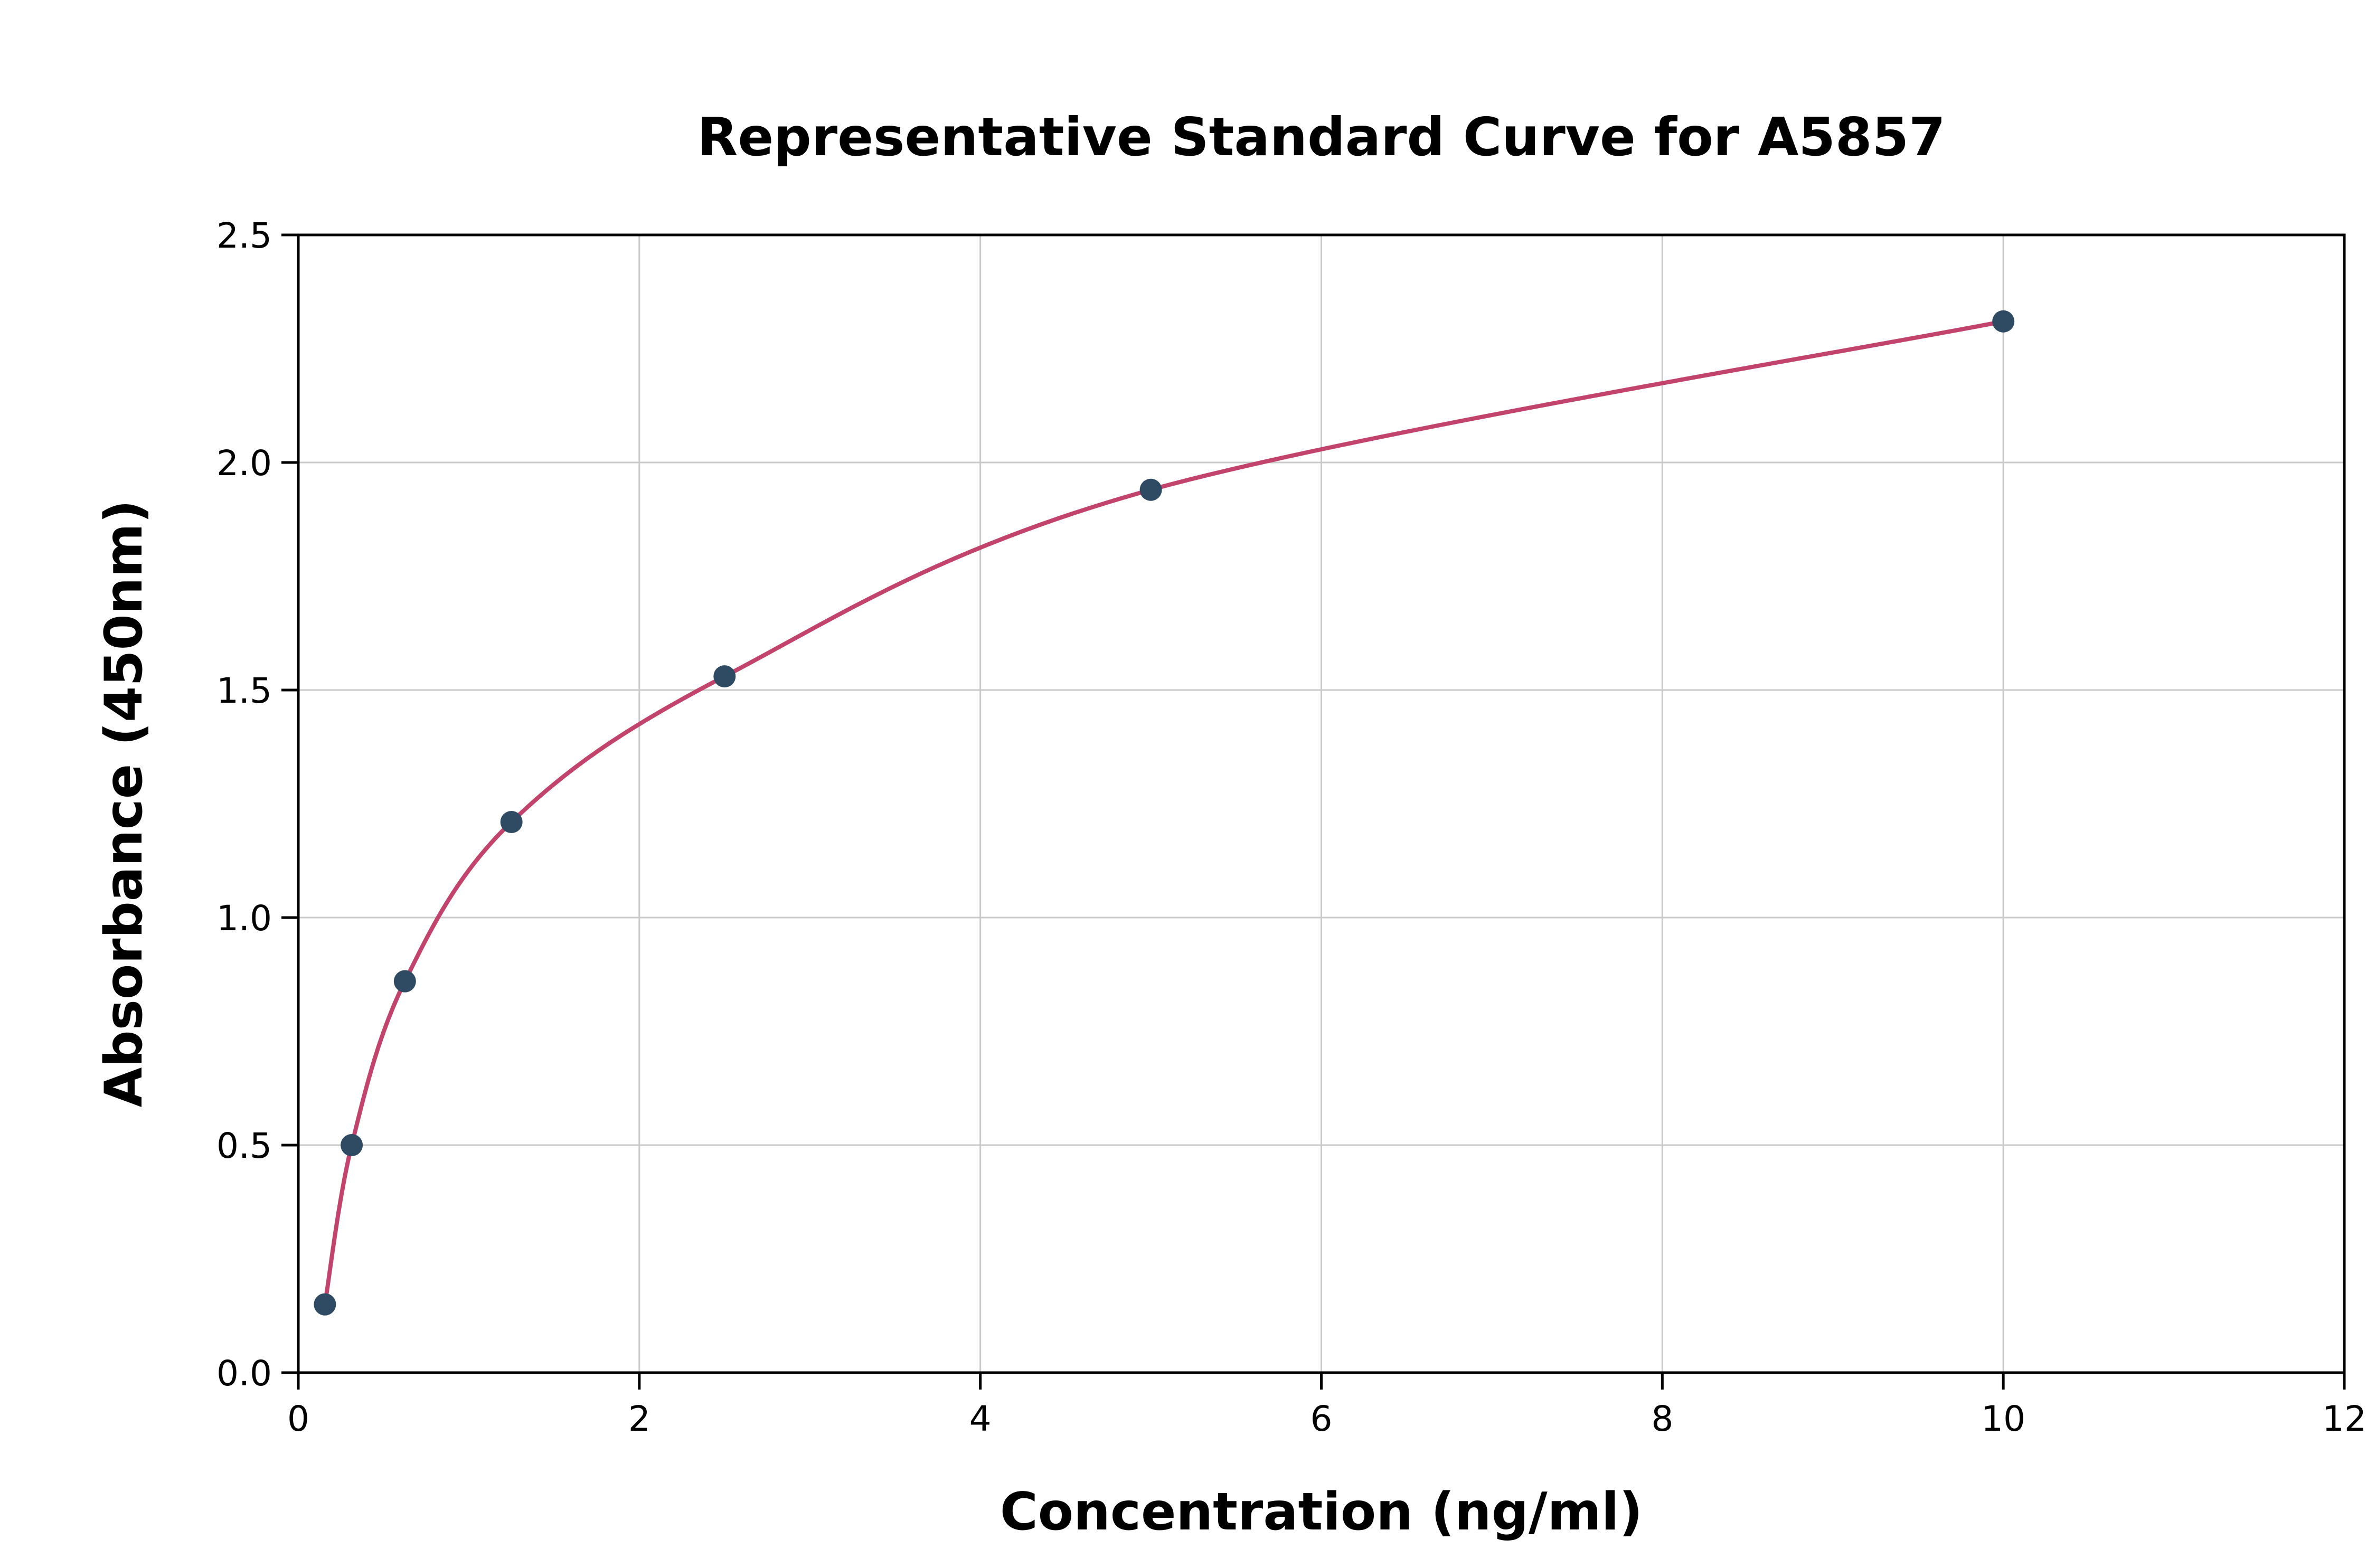  What do you see at coordinates (244, 1146) in the screenshot?
I see `y-tick-label: 0.5` at bounding box center [244, 1146].